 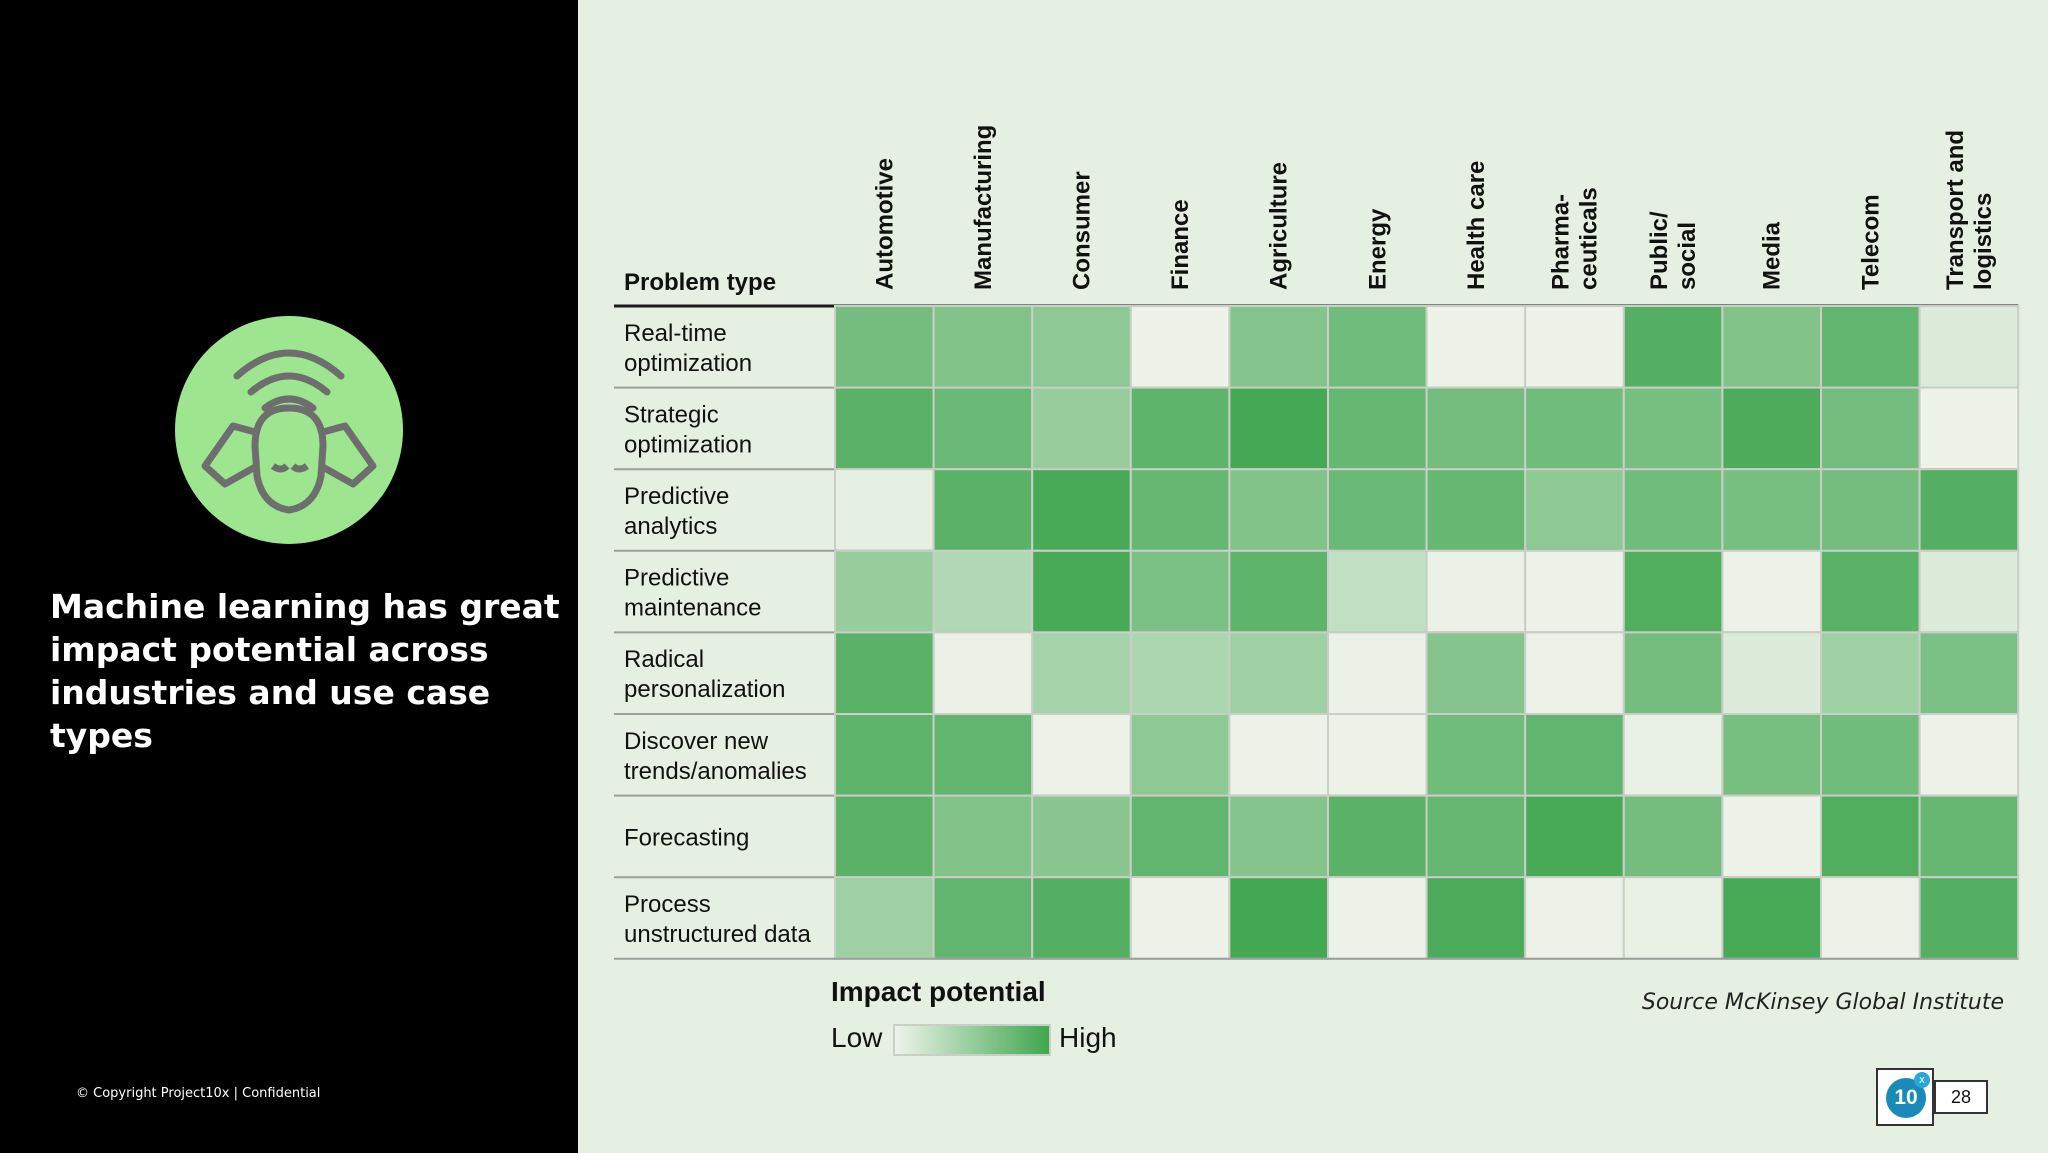 What do you see at coordinates (715, 756) in the screenshot?
I see `row-label: Discover new trends/anomalies` at bounding box center [715, 756].